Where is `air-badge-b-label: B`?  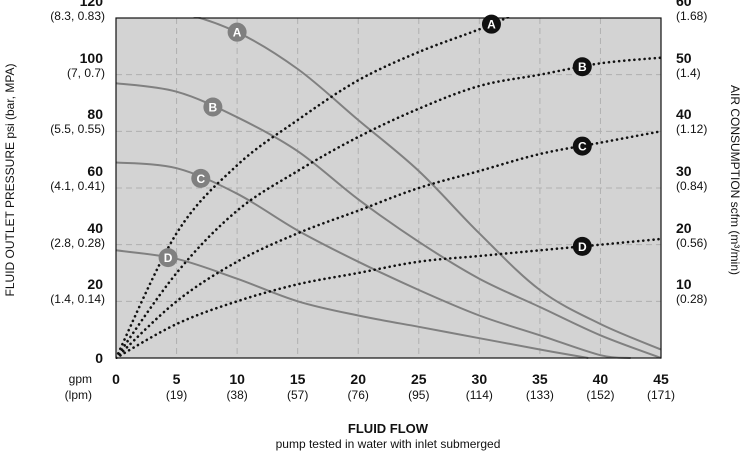
air-badge-b-label: B is located at coordinates (582, 67).